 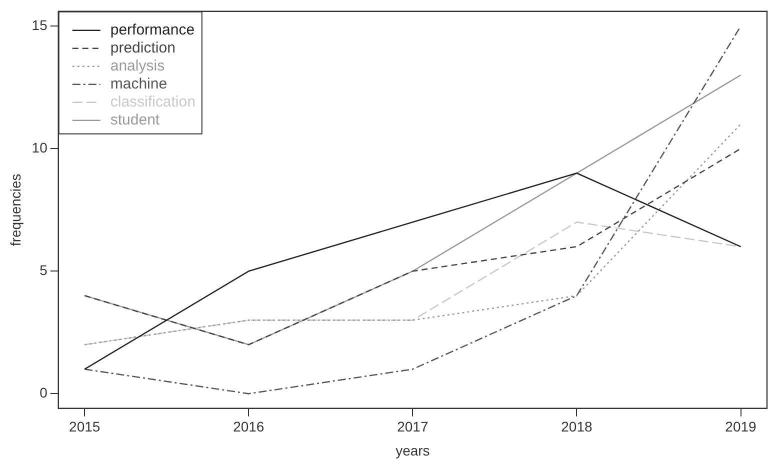 I want to click on x-tick-label: 2015, so click(x=84, y=426).